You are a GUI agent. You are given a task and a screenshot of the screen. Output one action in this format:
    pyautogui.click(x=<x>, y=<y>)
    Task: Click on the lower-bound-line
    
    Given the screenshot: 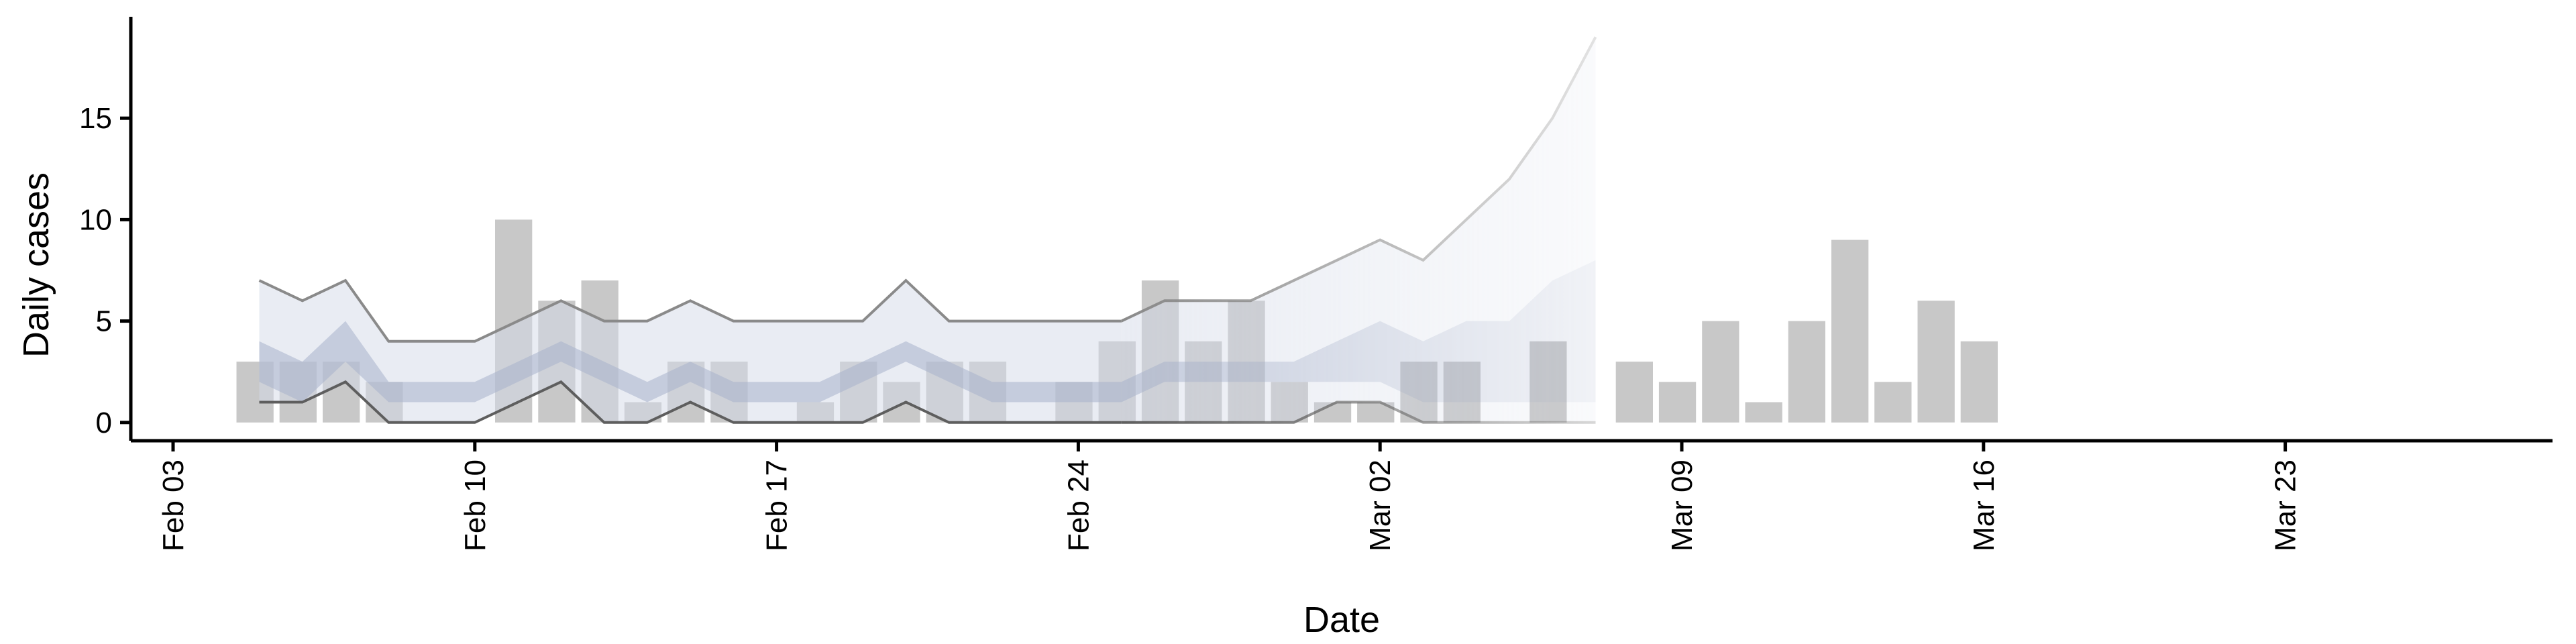 What is the action you would take?
    pyautogui.click(x=927, y=402)
    